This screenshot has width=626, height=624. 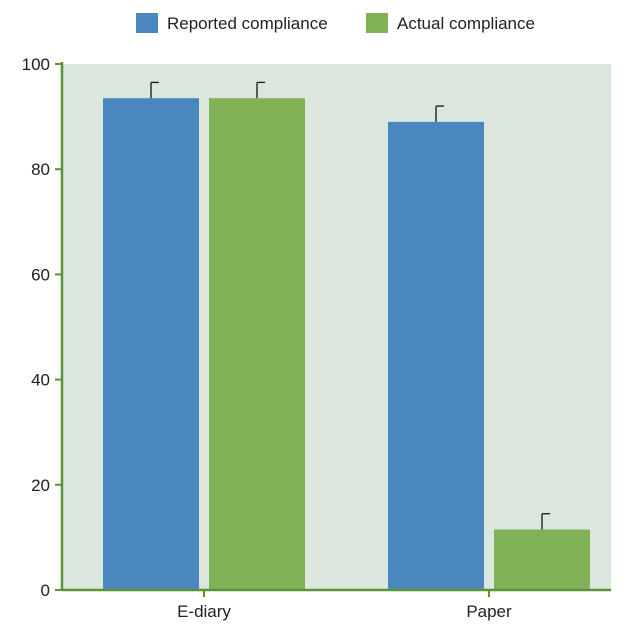 I want to click on y-tick-label-0: 0, so click(x=45, y=590).